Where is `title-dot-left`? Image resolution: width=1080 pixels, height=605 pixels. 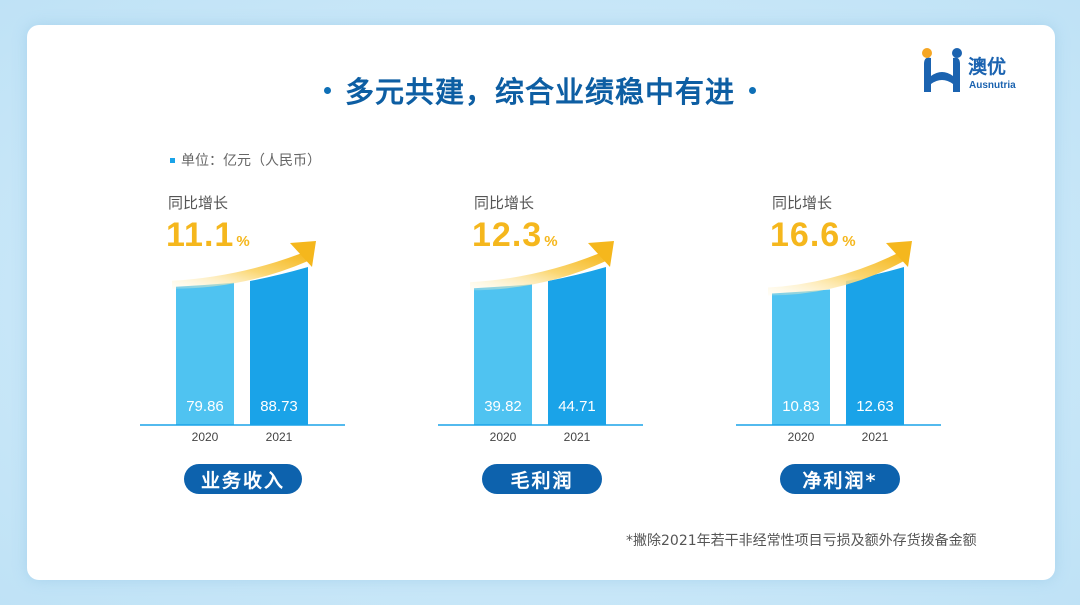 title-dot-left is located at coordinates (327, 90).